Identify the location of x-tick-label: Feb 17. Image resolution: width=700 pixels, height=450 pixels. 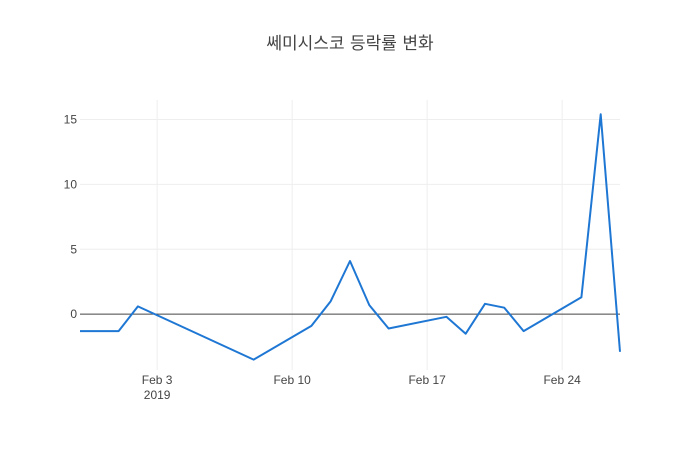
(427, 380).